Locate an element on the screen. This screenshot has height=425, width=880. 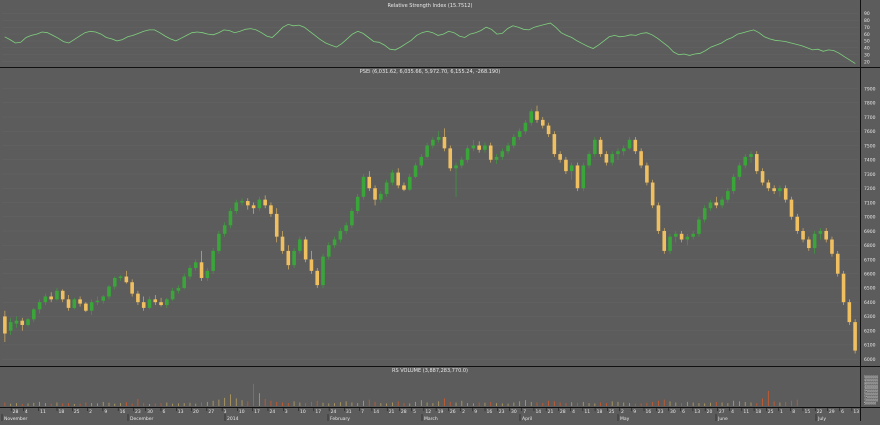
x-tick-label: 23 is located at coordinates (138, 412).